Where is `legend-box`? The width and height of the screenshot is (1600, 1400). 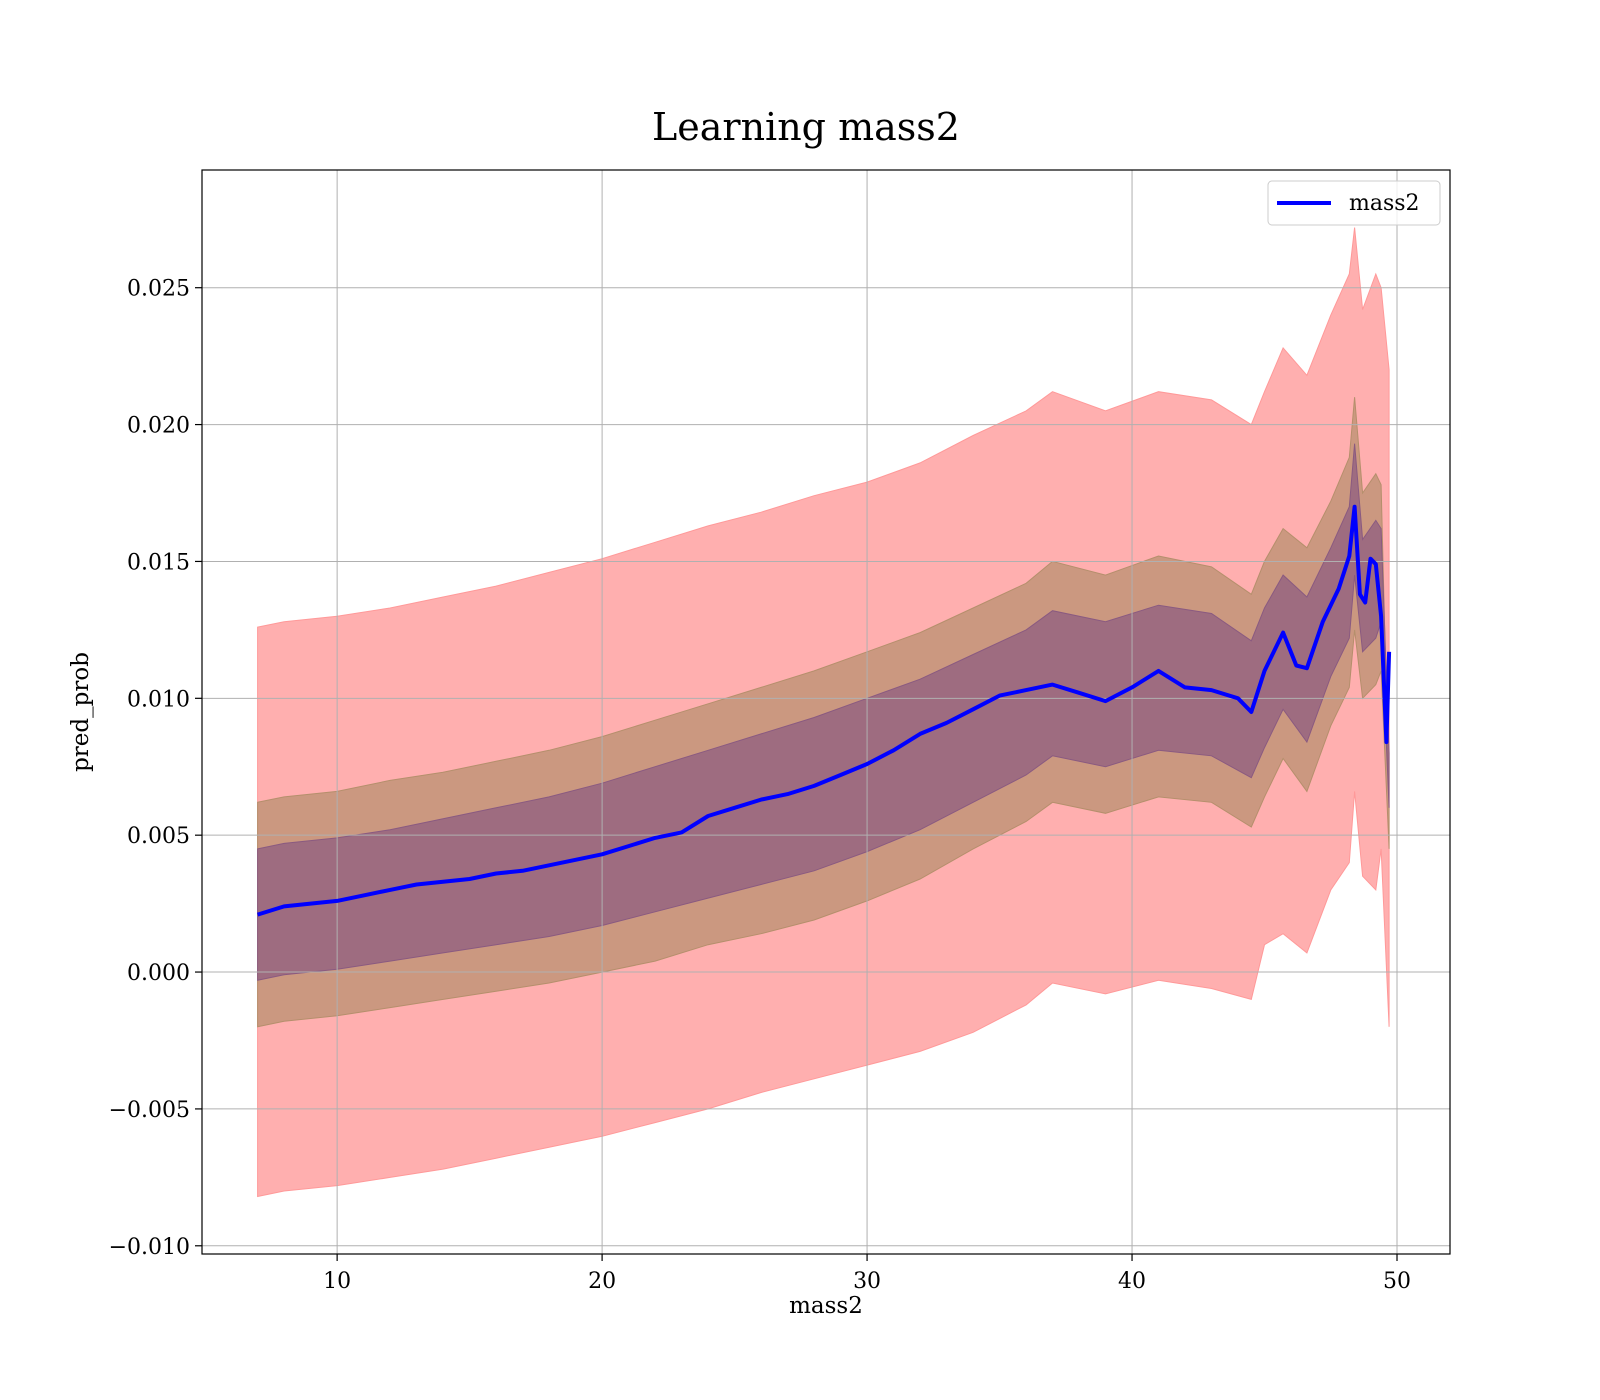 legend-box is located at coordinates (1354, 203).